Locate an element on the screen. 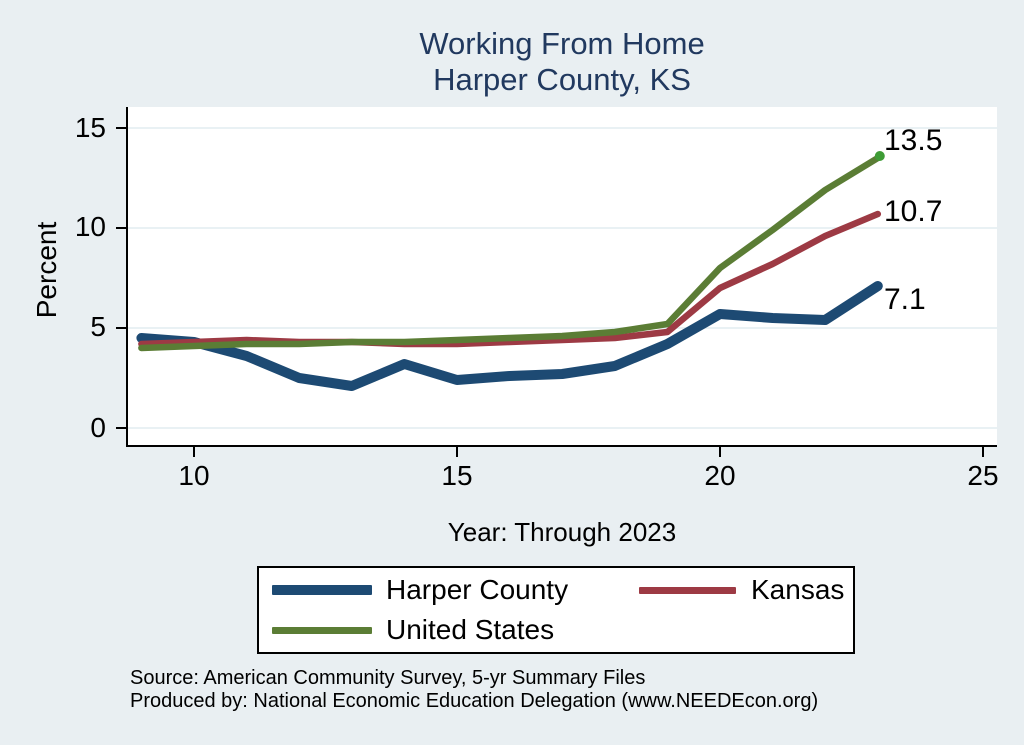 This screenshot has width=1024, height=745. legend-swatch-kansas is located at coordinates (687, 590).